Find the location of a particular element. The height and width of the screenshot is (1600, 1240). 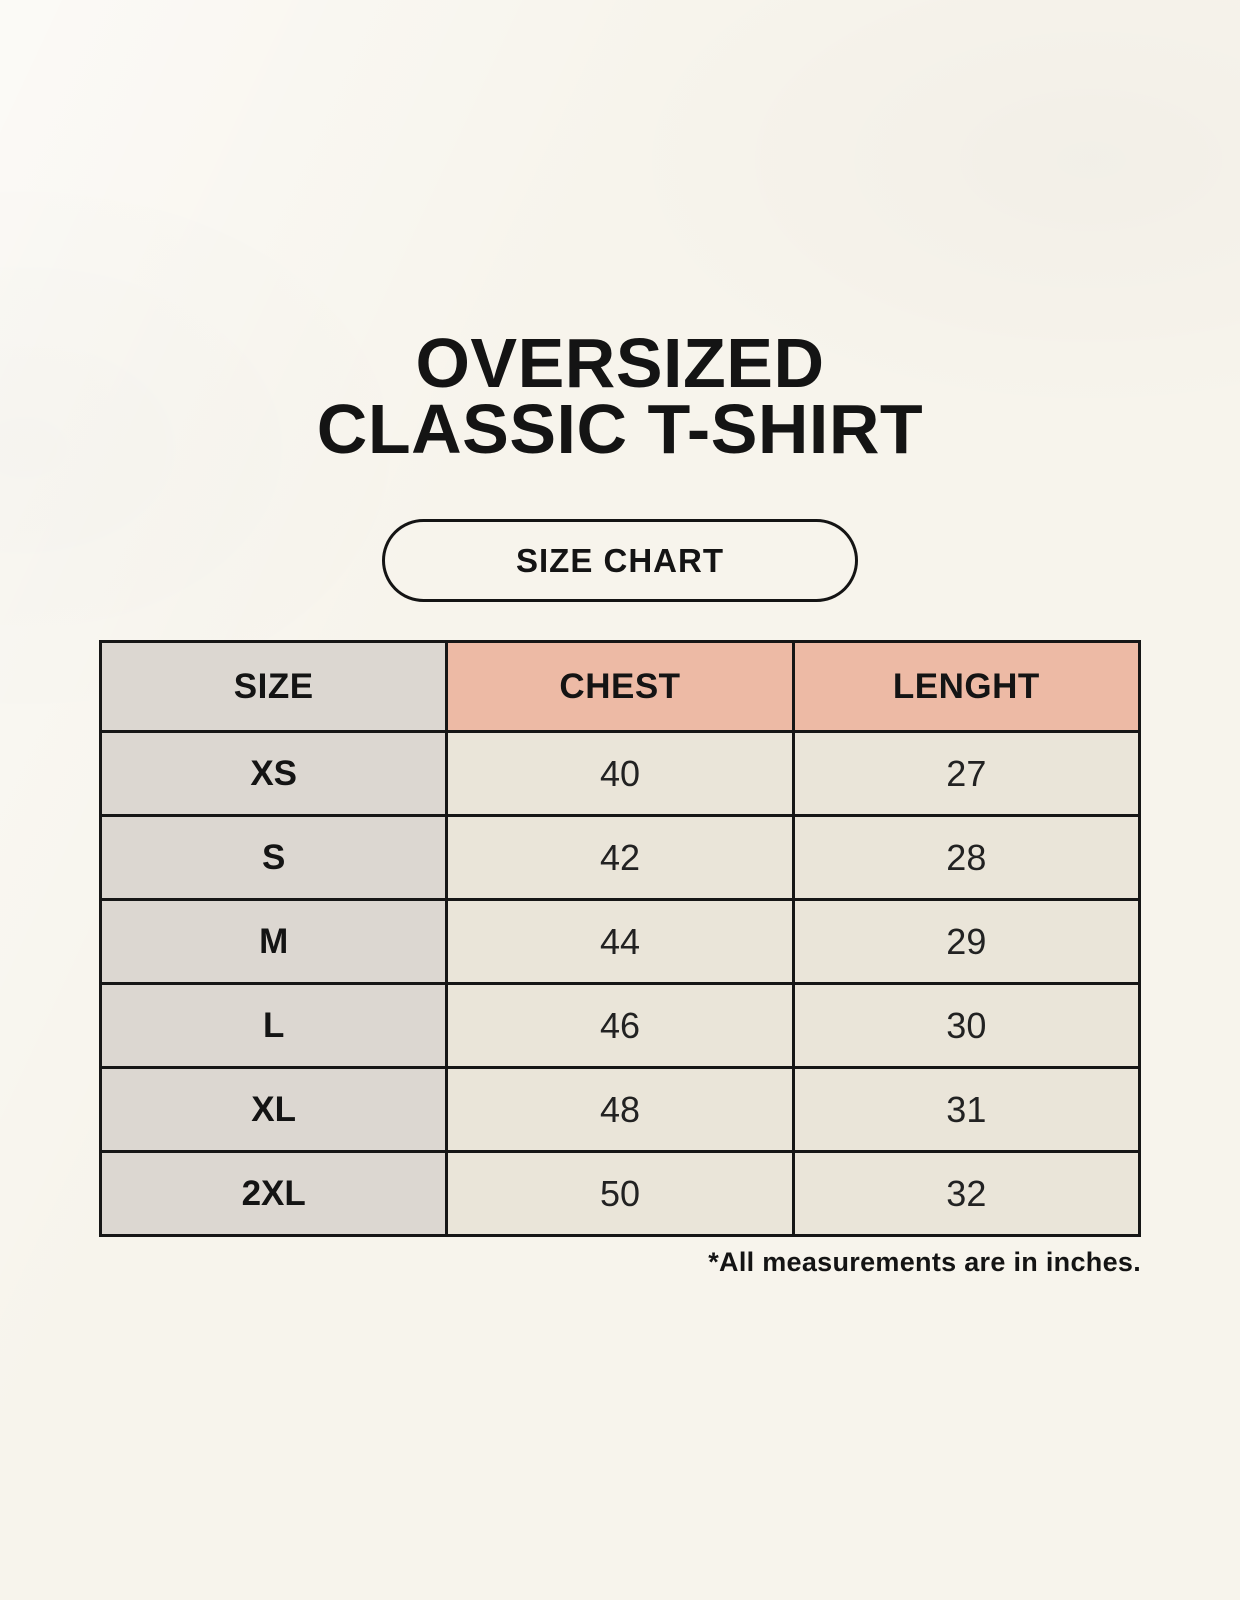

chest-cell: 40 is located at coordinates (620, 773).